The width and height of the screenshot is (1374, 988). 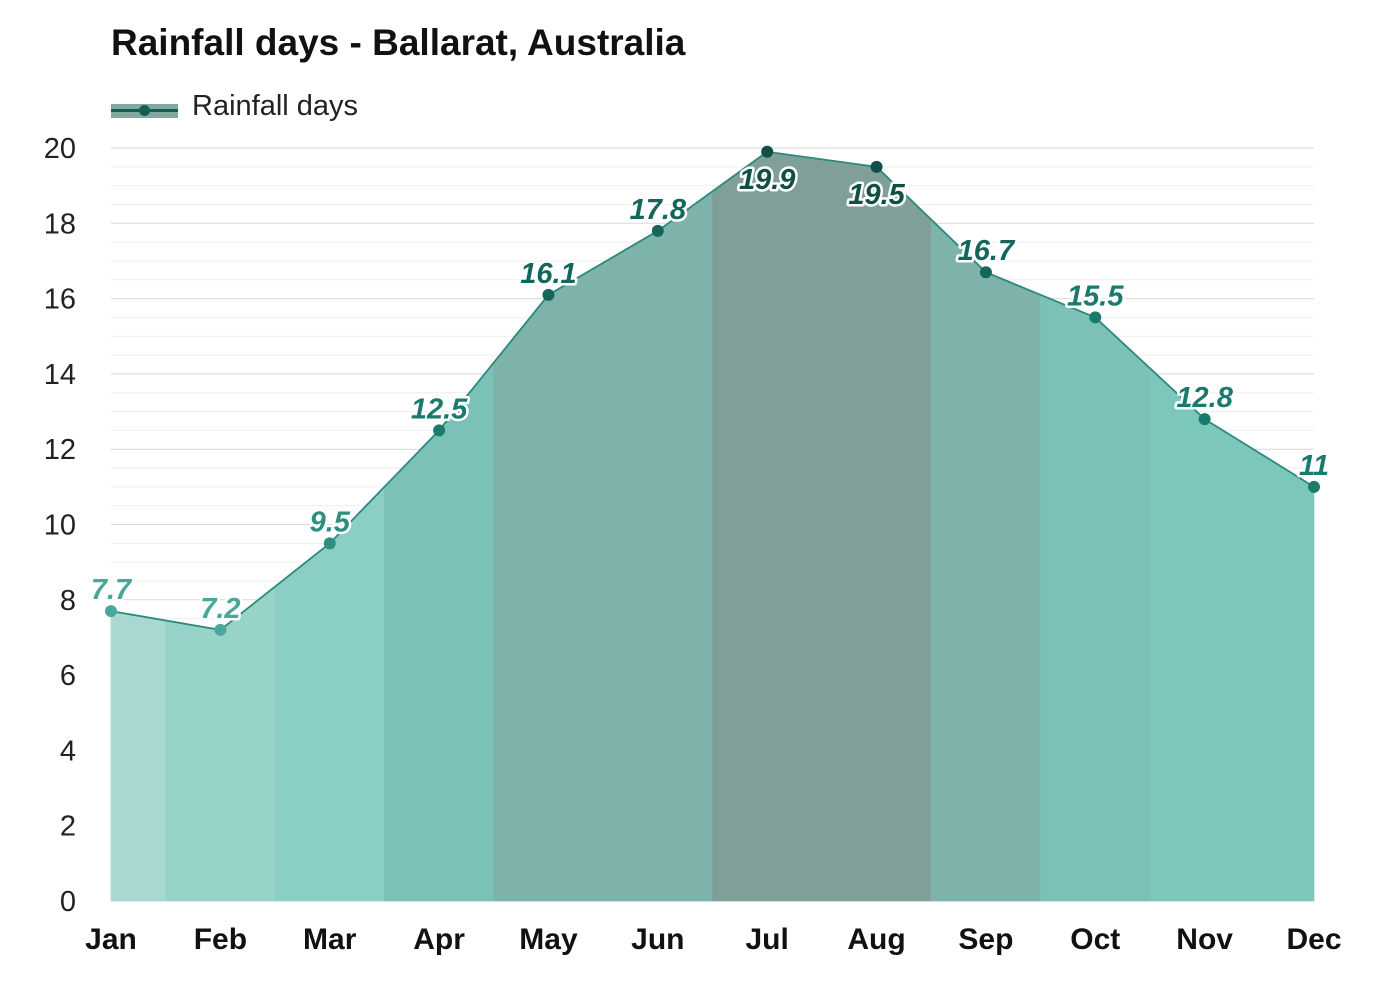 What do you see at coordinates (60, 224) in the screenshot?
I see `y-tick-label: 18` at bounding box center [60, 224].